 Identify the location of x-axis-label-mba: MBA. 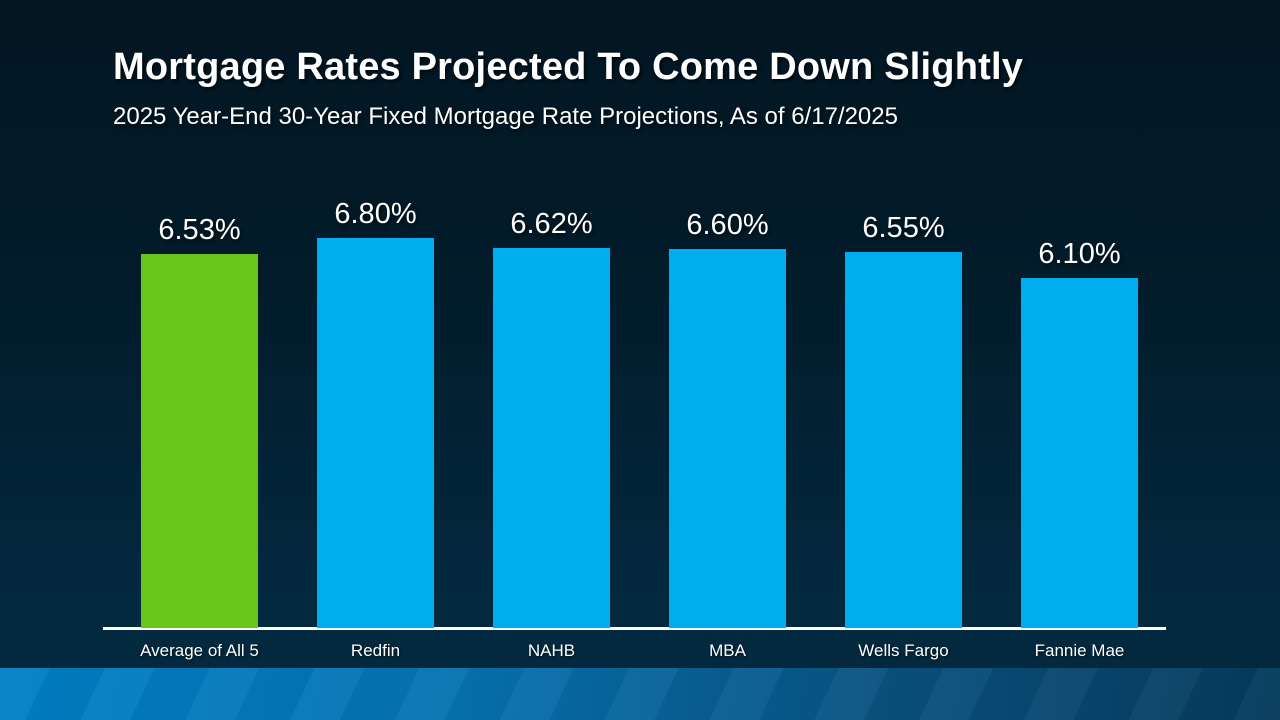
(727, 650).